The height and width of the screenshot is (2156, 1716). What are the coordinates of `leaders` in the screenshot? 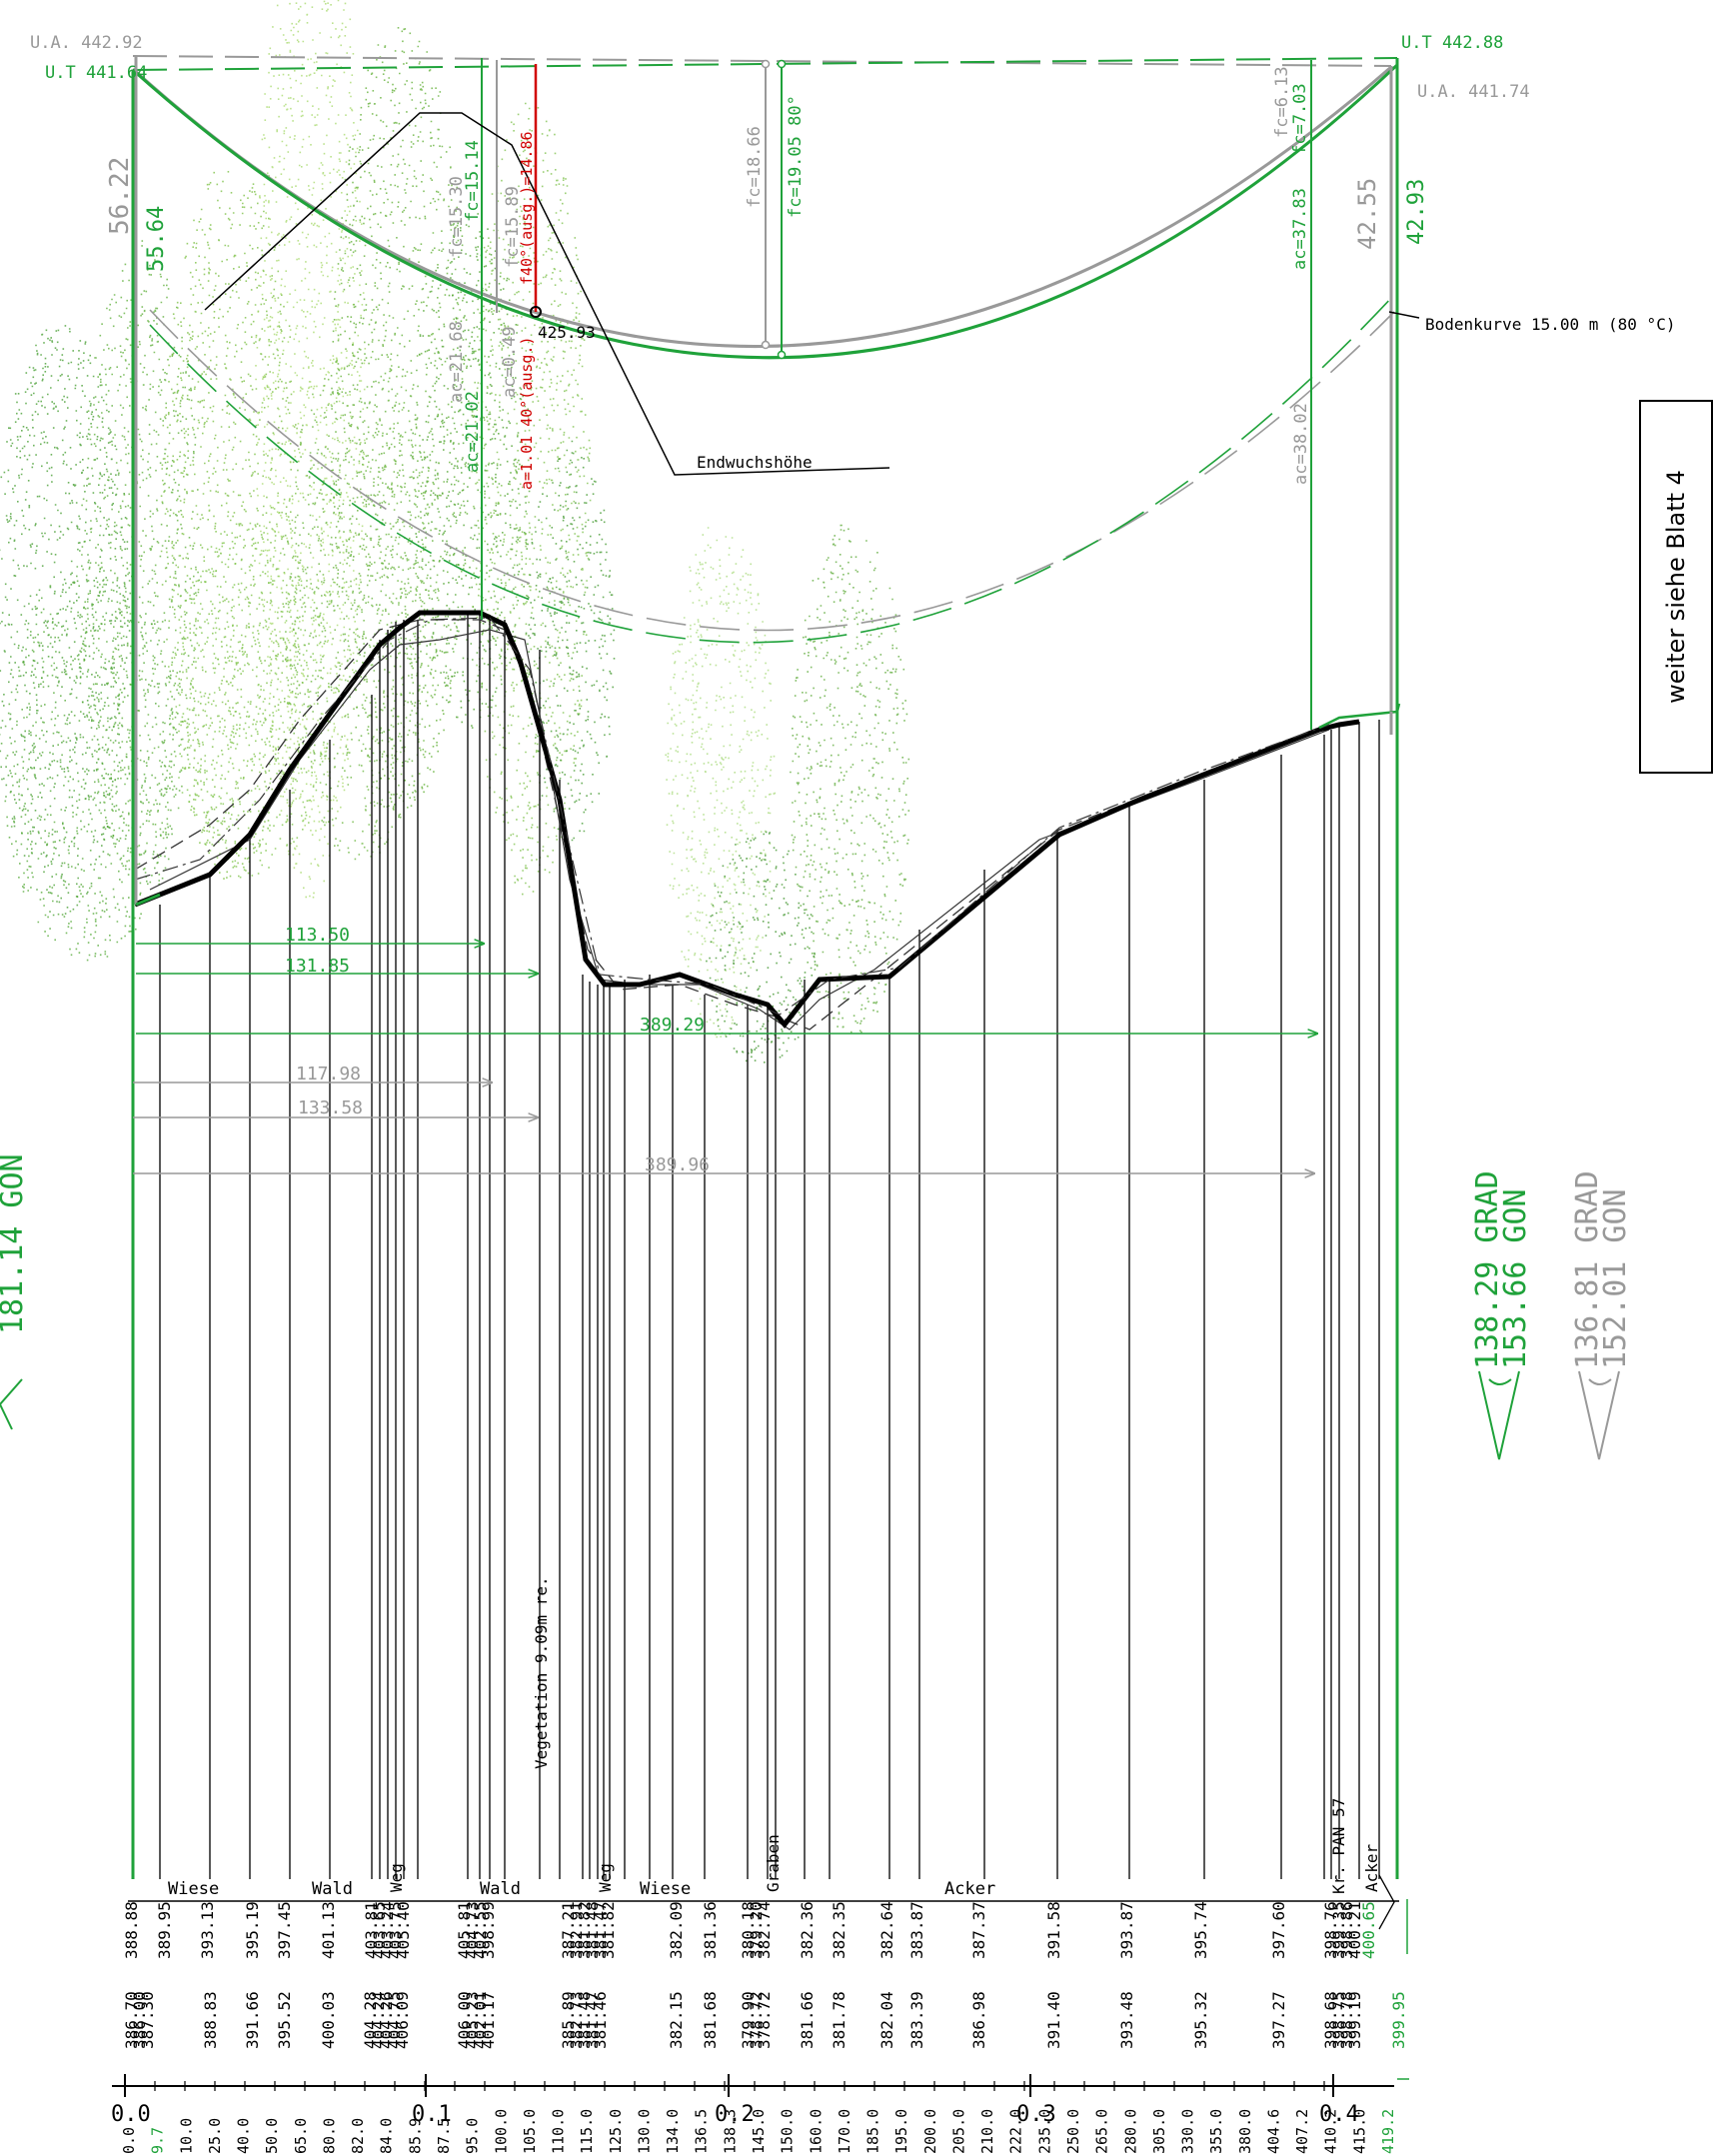 It's located at (812, 294).